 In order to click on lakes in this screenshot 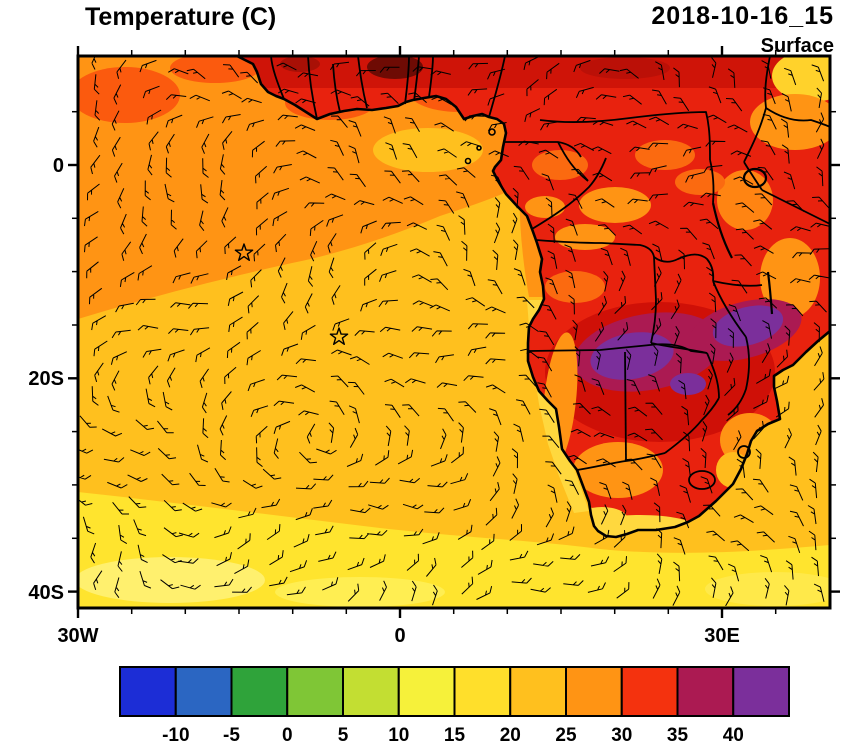, I will do `click(742, 241)`.